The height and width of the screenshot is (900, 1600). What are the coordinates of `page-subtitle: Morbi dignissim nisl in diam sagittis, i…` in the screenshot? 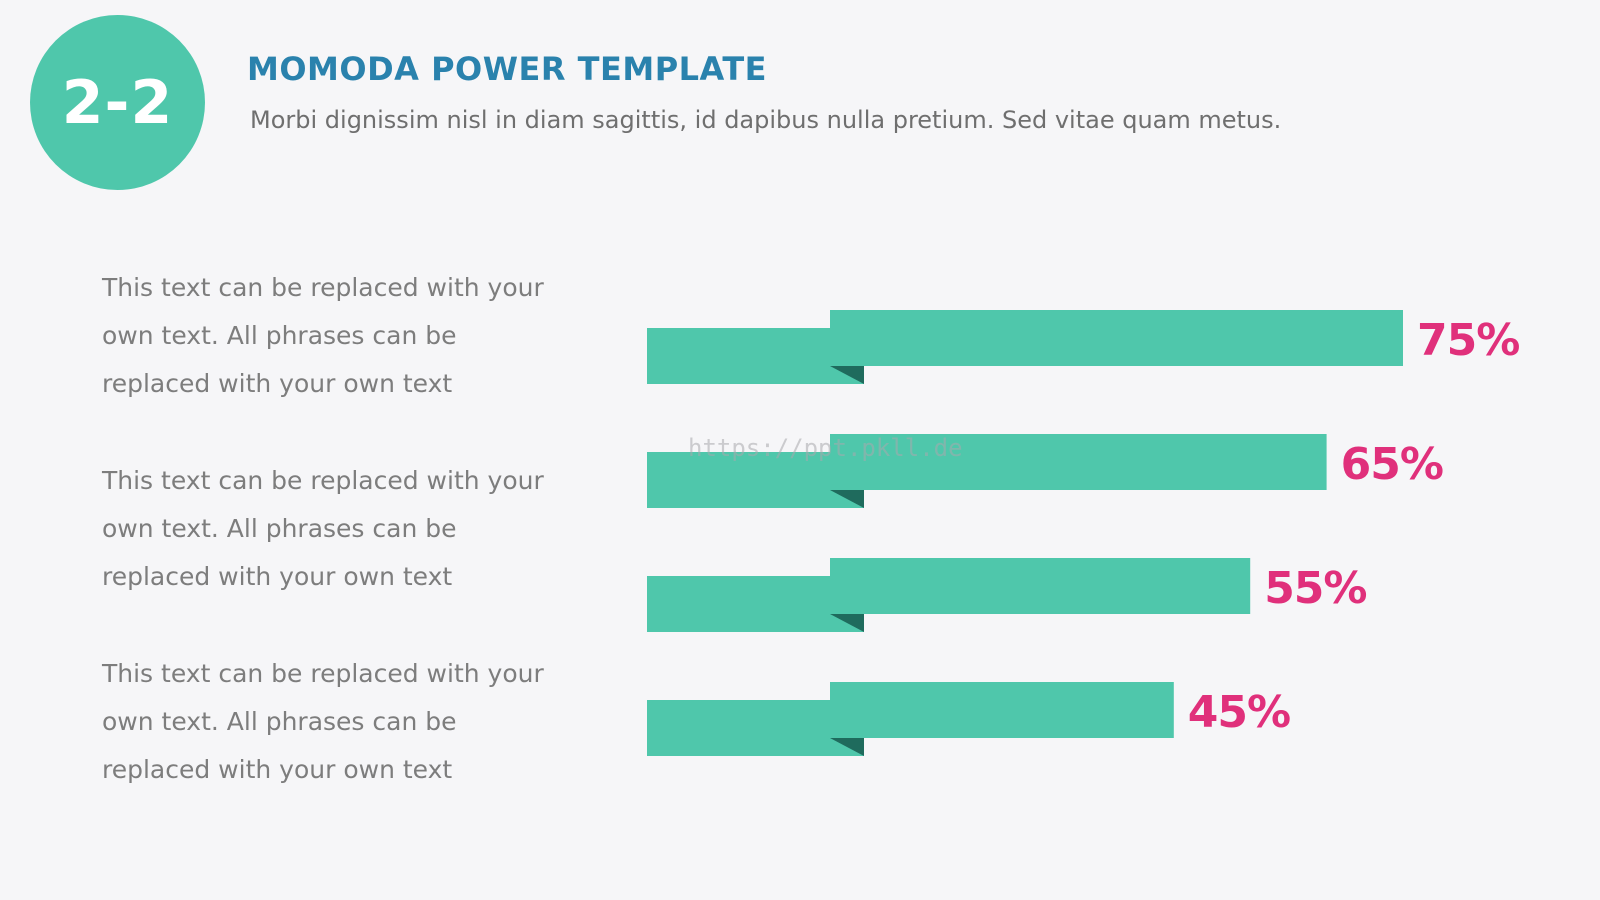 It's located at (766, 120).